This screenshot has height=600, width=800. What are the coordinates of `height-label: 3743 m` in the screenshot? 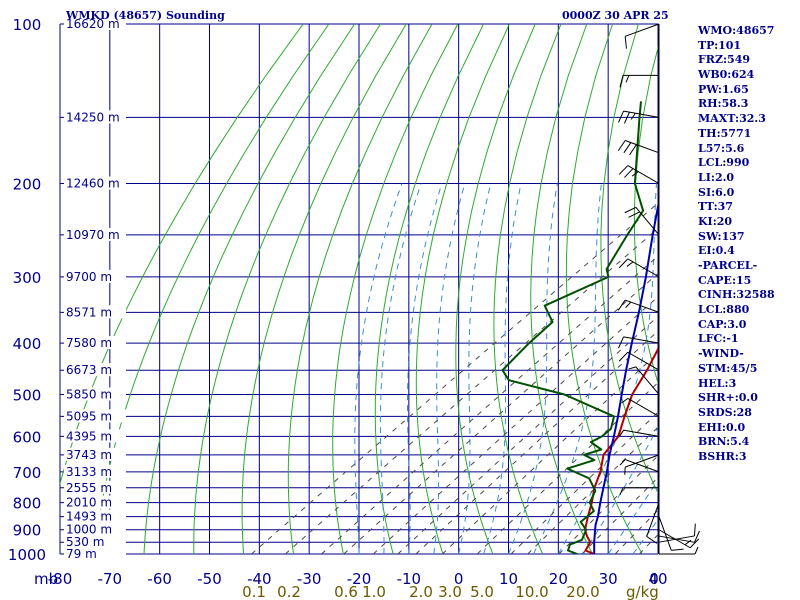 It's located at (89, 455).